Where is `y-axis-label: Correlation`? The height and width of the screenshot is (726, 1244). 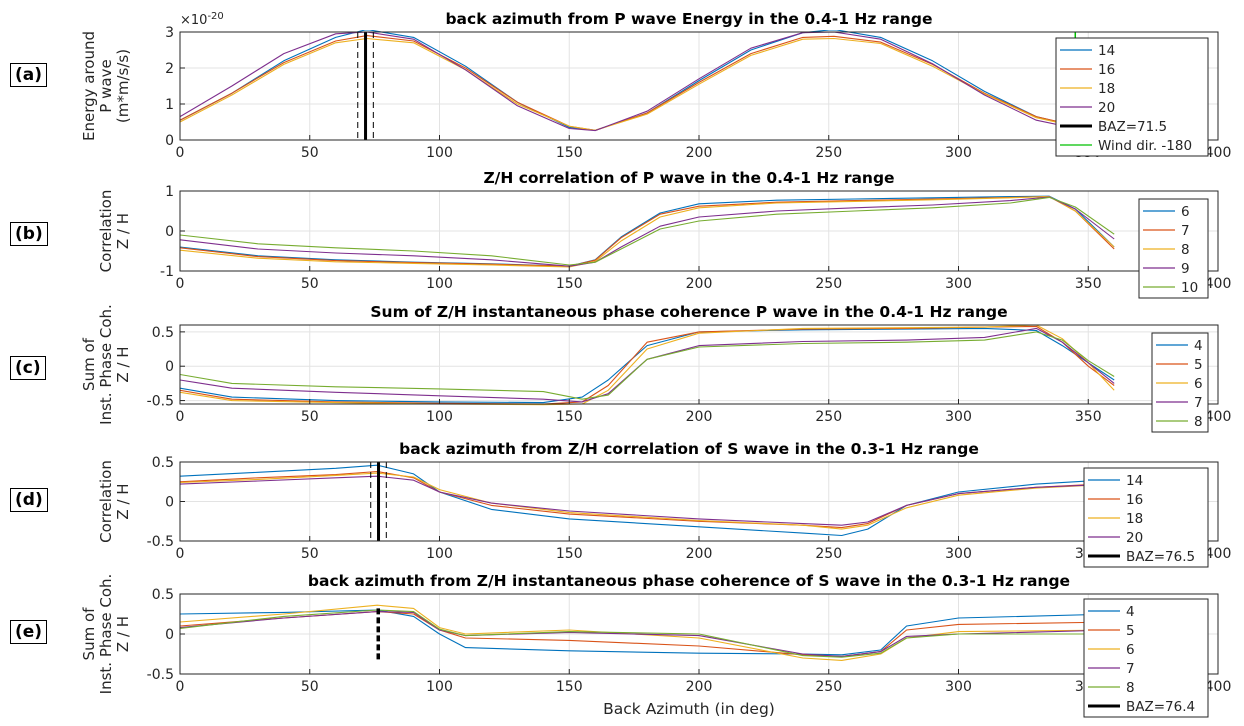
y-axis-label: Correlation is located at coordinates (106, 501).